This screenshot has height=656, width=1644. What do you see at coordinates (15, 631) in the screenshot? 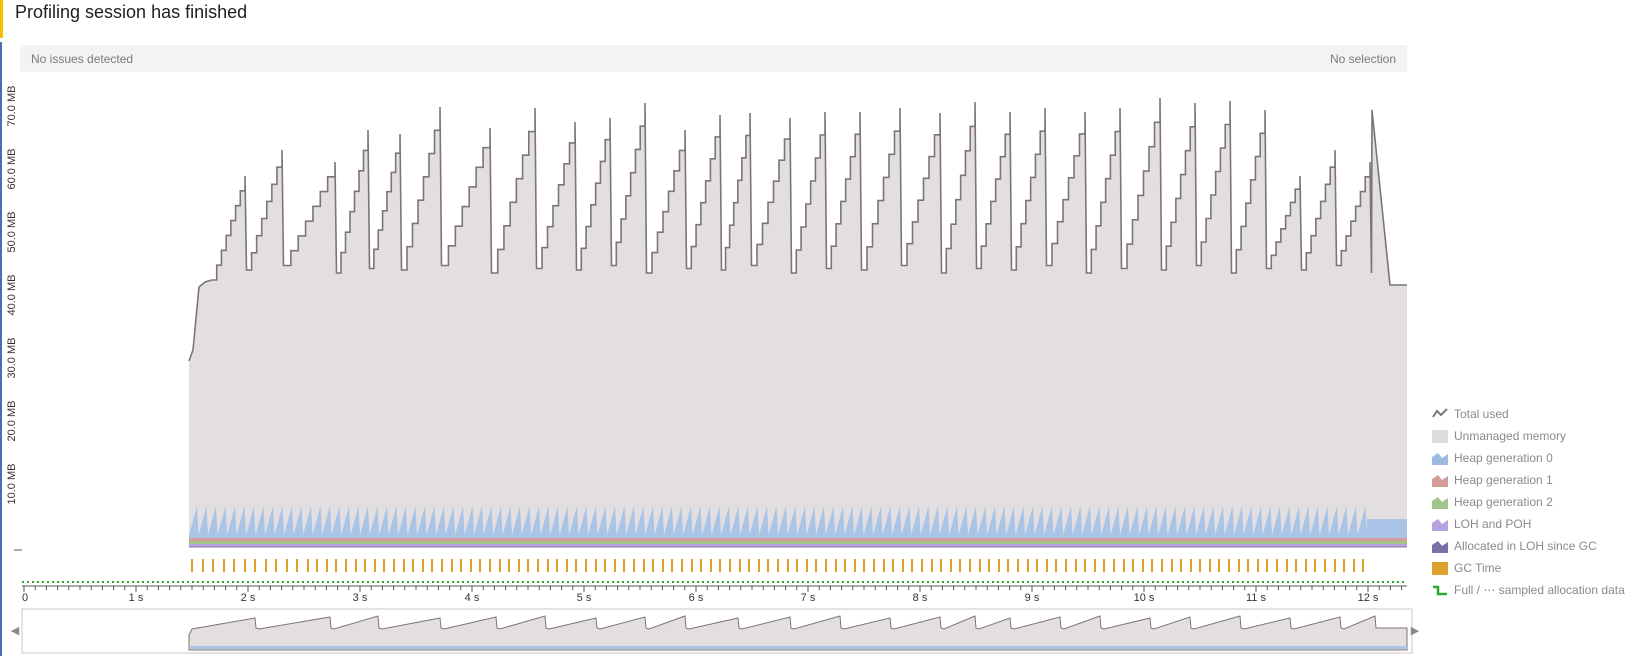
I see `scroll-left-arrow: ◀` at bounding box center [15, 631].